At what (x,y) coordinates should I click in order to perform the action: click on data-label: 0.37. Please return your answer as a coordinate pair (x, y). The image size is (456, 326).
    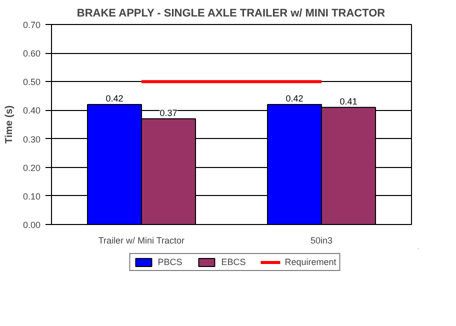
    Looking at the image, I should click on (169, 113).